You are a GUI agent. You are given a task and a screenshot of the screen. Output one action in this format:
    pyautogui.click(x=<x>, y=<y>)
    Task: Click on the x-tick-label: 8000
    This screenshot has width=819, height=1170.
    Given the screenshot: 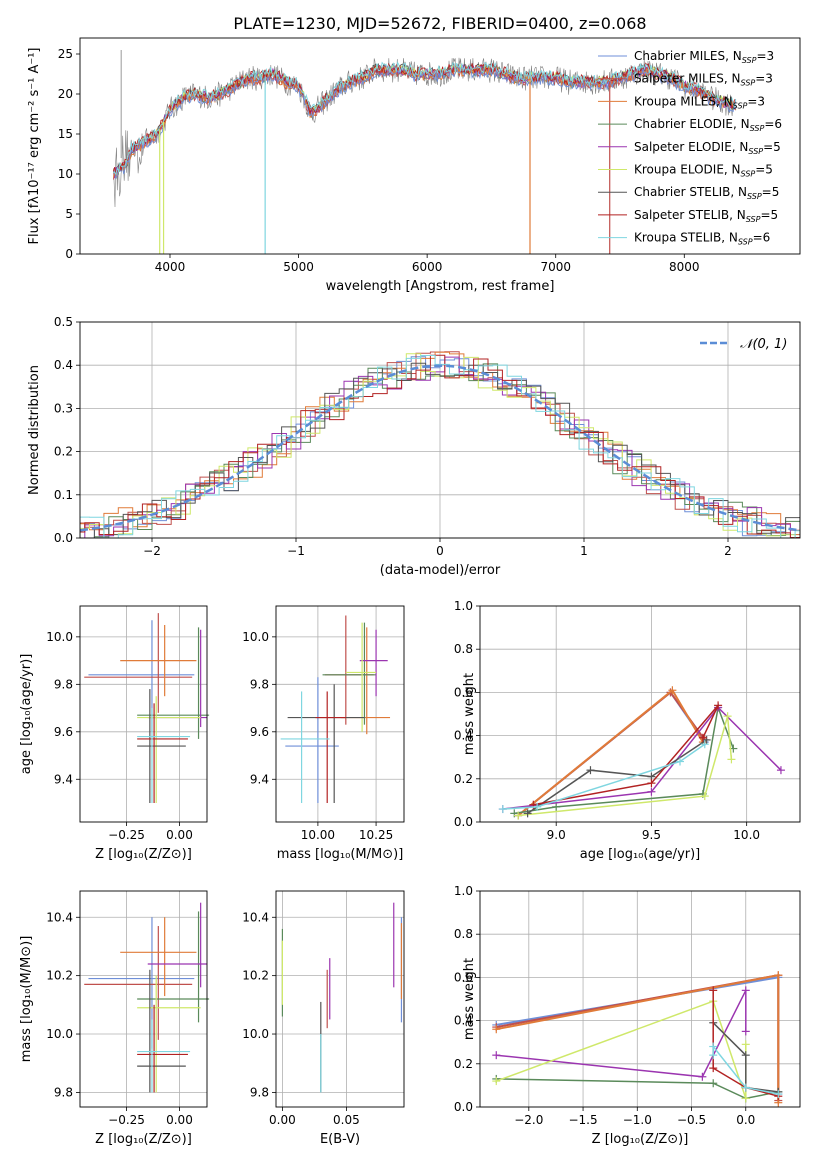 What is the action you would take?
    pyautogui.click(x=684, y=267)
    